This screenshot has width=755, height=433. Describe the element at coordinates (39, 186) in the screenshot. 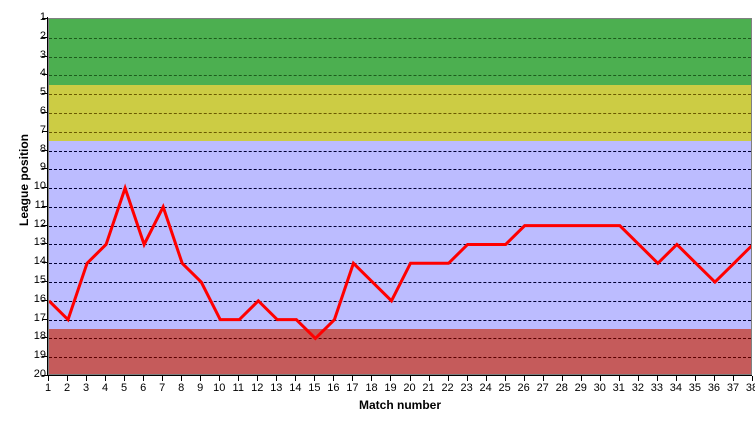

I see `y-tick-label-10: 10` at that location.